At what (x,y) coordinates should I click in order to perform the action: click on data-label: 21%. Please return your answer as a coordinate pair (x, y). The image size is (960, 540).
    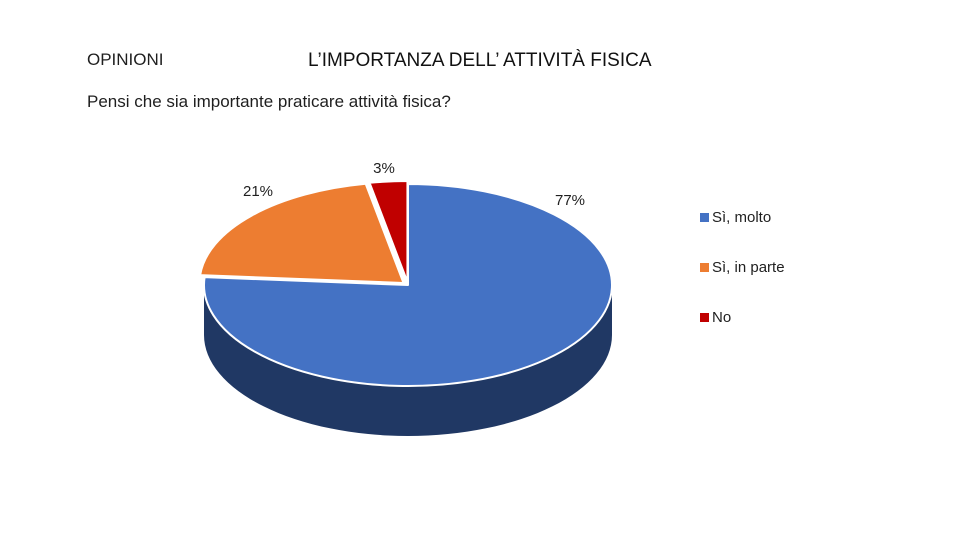
    Looking at the image, I should click on (258, 191).